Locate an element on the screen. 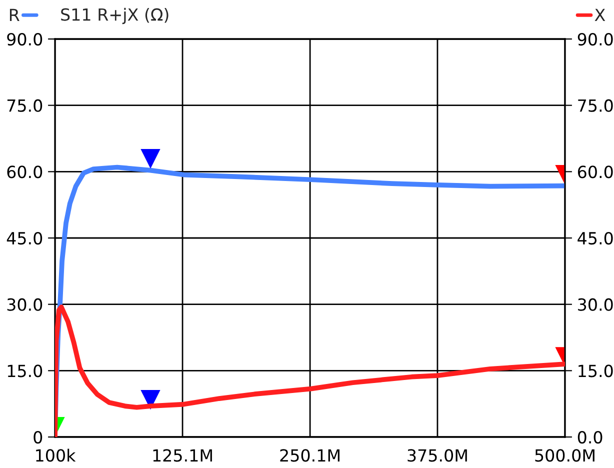 The width and height of the screenshot is (614, 468). y-tick-label: 0 is located at coordinates (38, 437).